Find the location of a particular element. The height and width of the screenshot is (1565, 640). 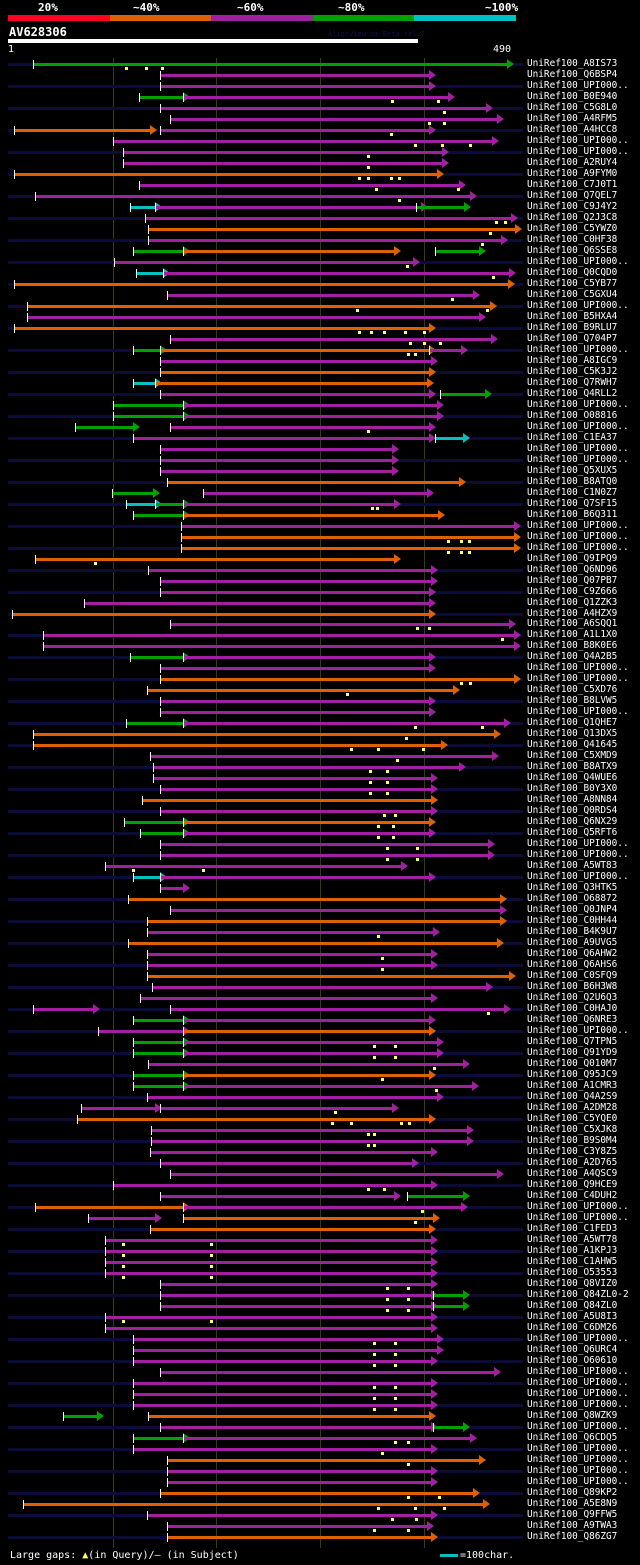

hit-label: UniRef100_Q4WUE6 is located at coordinates (572, 778).